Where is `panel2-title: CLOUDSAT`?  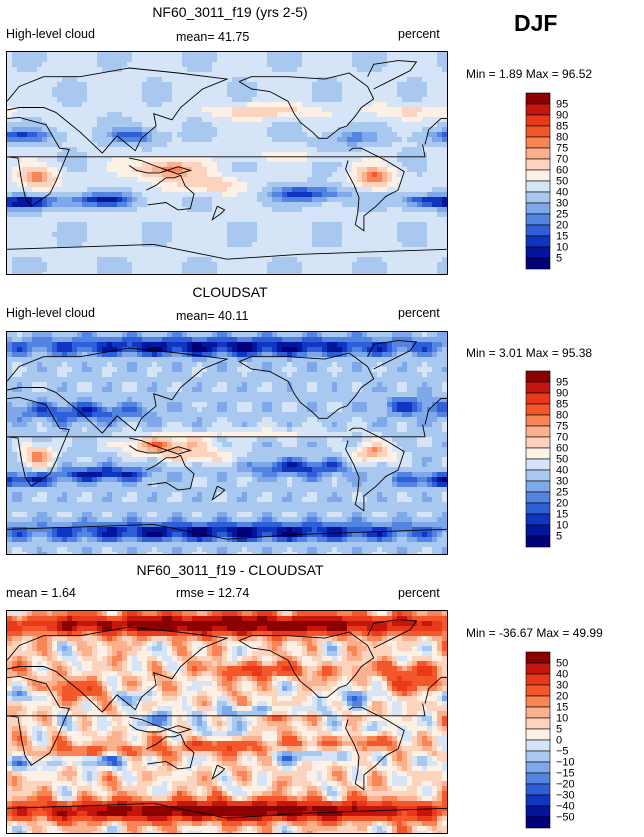 panel2-title: CLOUDSAT is located at coordinates (230, 292).